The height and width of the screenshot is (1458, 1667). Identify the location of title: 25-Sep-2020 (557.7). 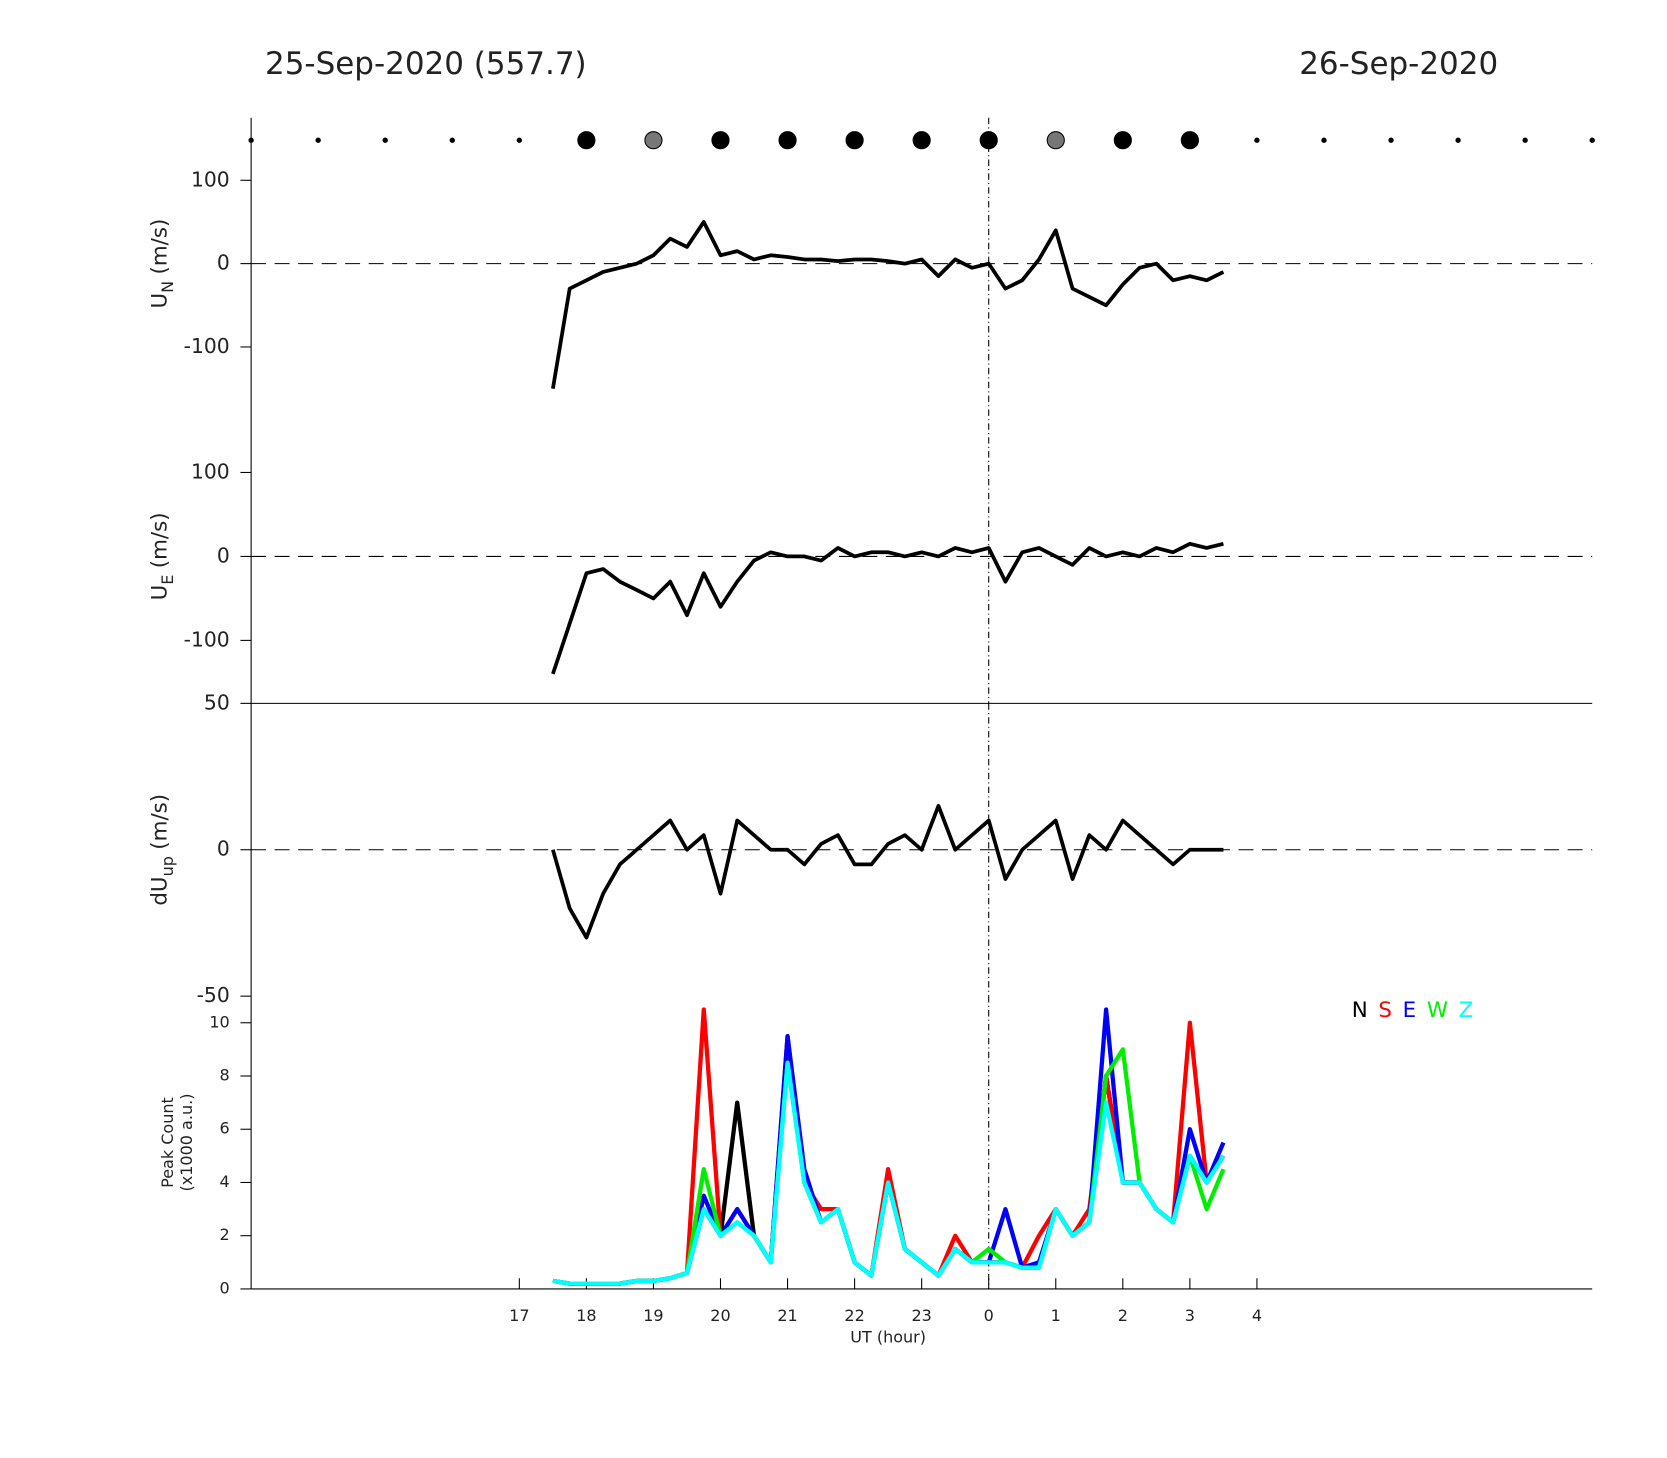
(426, 64).